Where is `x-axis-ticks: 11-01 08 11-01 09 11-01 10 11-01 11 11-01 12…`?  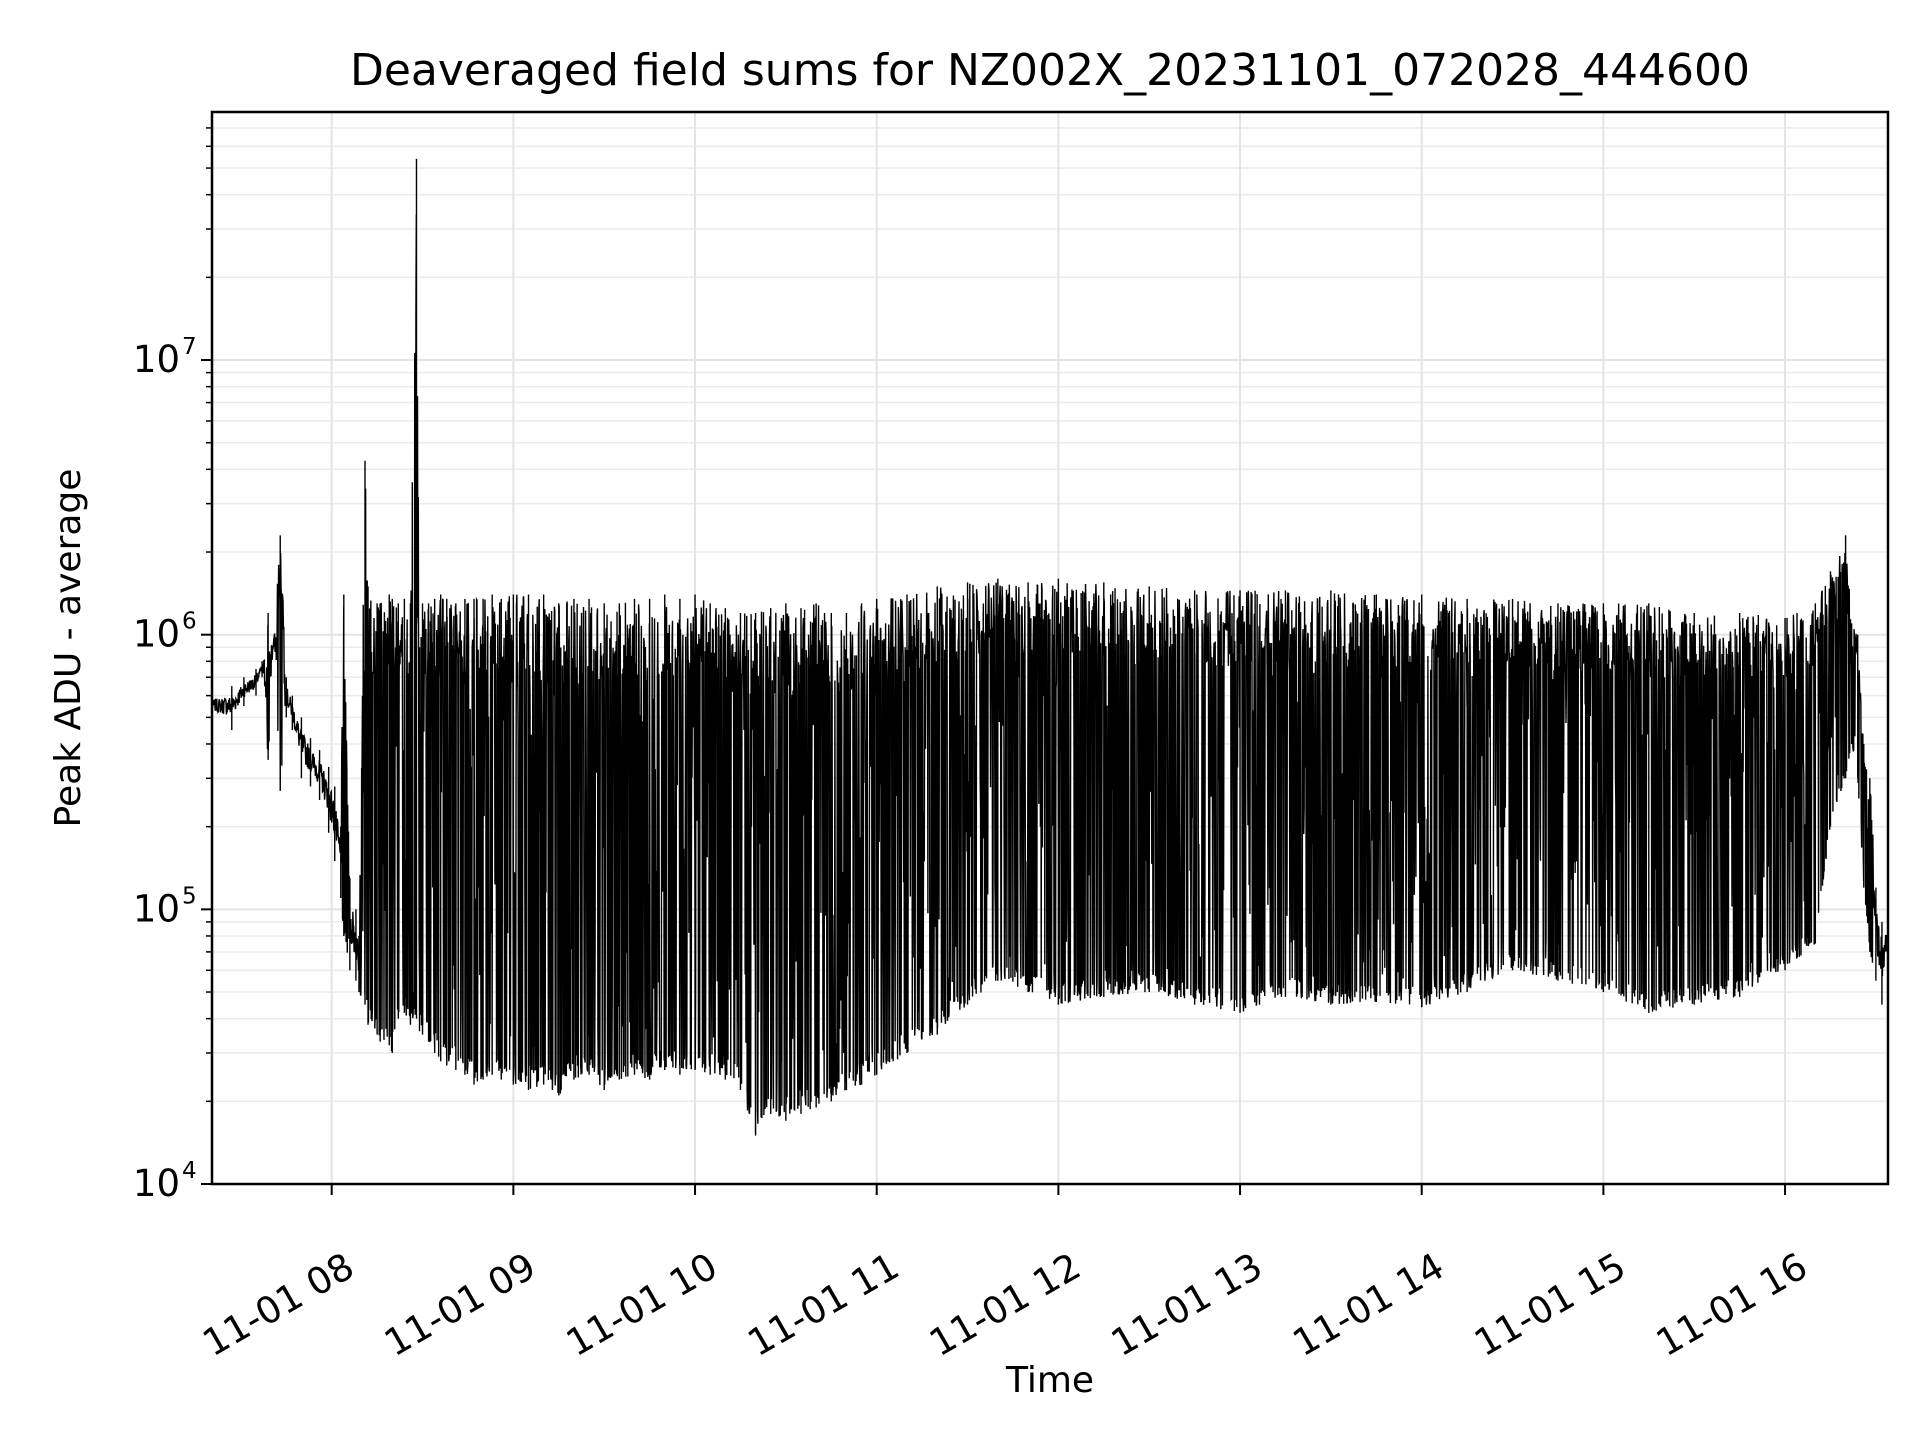 x-axis-ticks: 11-01 08 11-01 09 11-01 10 11-01 11 11-01 12… is located at coordinates (1005, 1274).